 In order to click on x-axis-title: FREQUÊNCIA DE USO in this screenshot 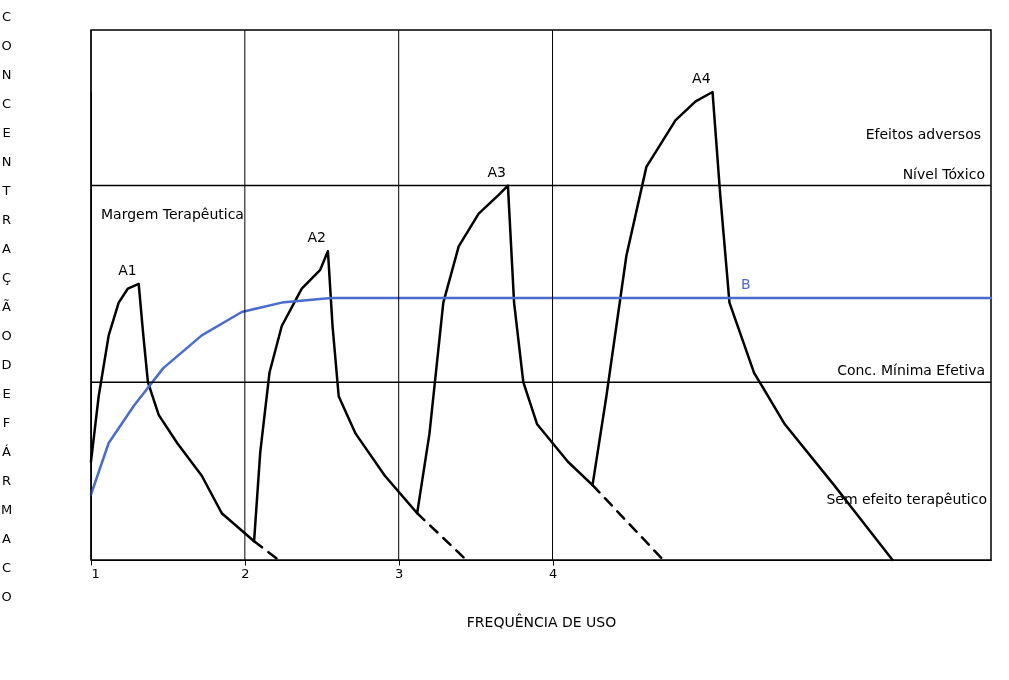, I will do `click(541, 621)`.